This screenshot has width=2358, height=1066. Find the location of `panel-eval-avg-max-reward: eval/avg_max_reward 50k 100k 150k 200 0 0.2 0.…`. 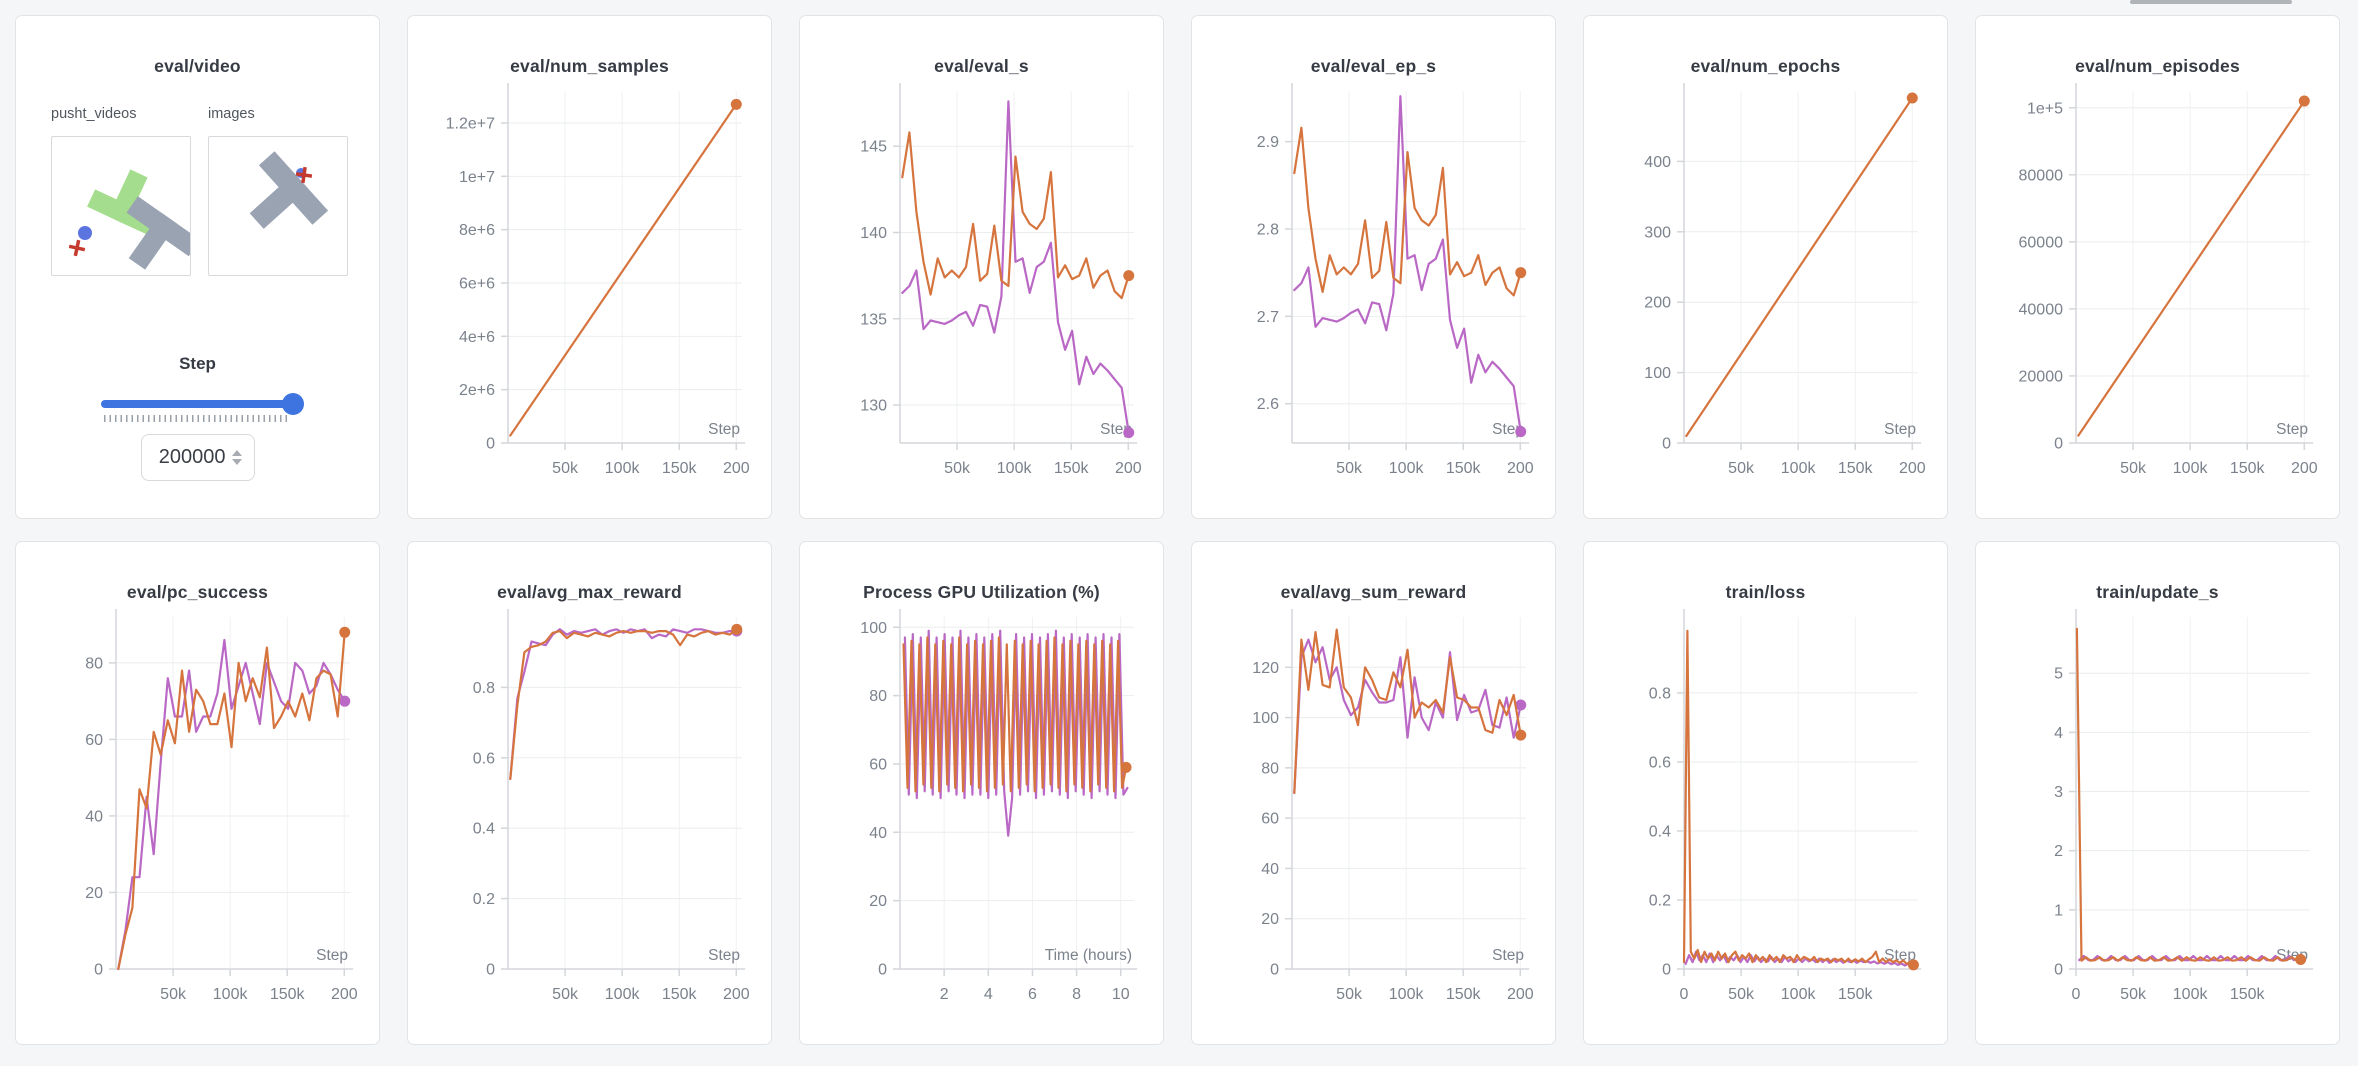

panel-eval-avg-max-reward: eval/avg_max_reward 50k 100k 150k 200 0 0.2 0.… is located at coordinates (589, 793).